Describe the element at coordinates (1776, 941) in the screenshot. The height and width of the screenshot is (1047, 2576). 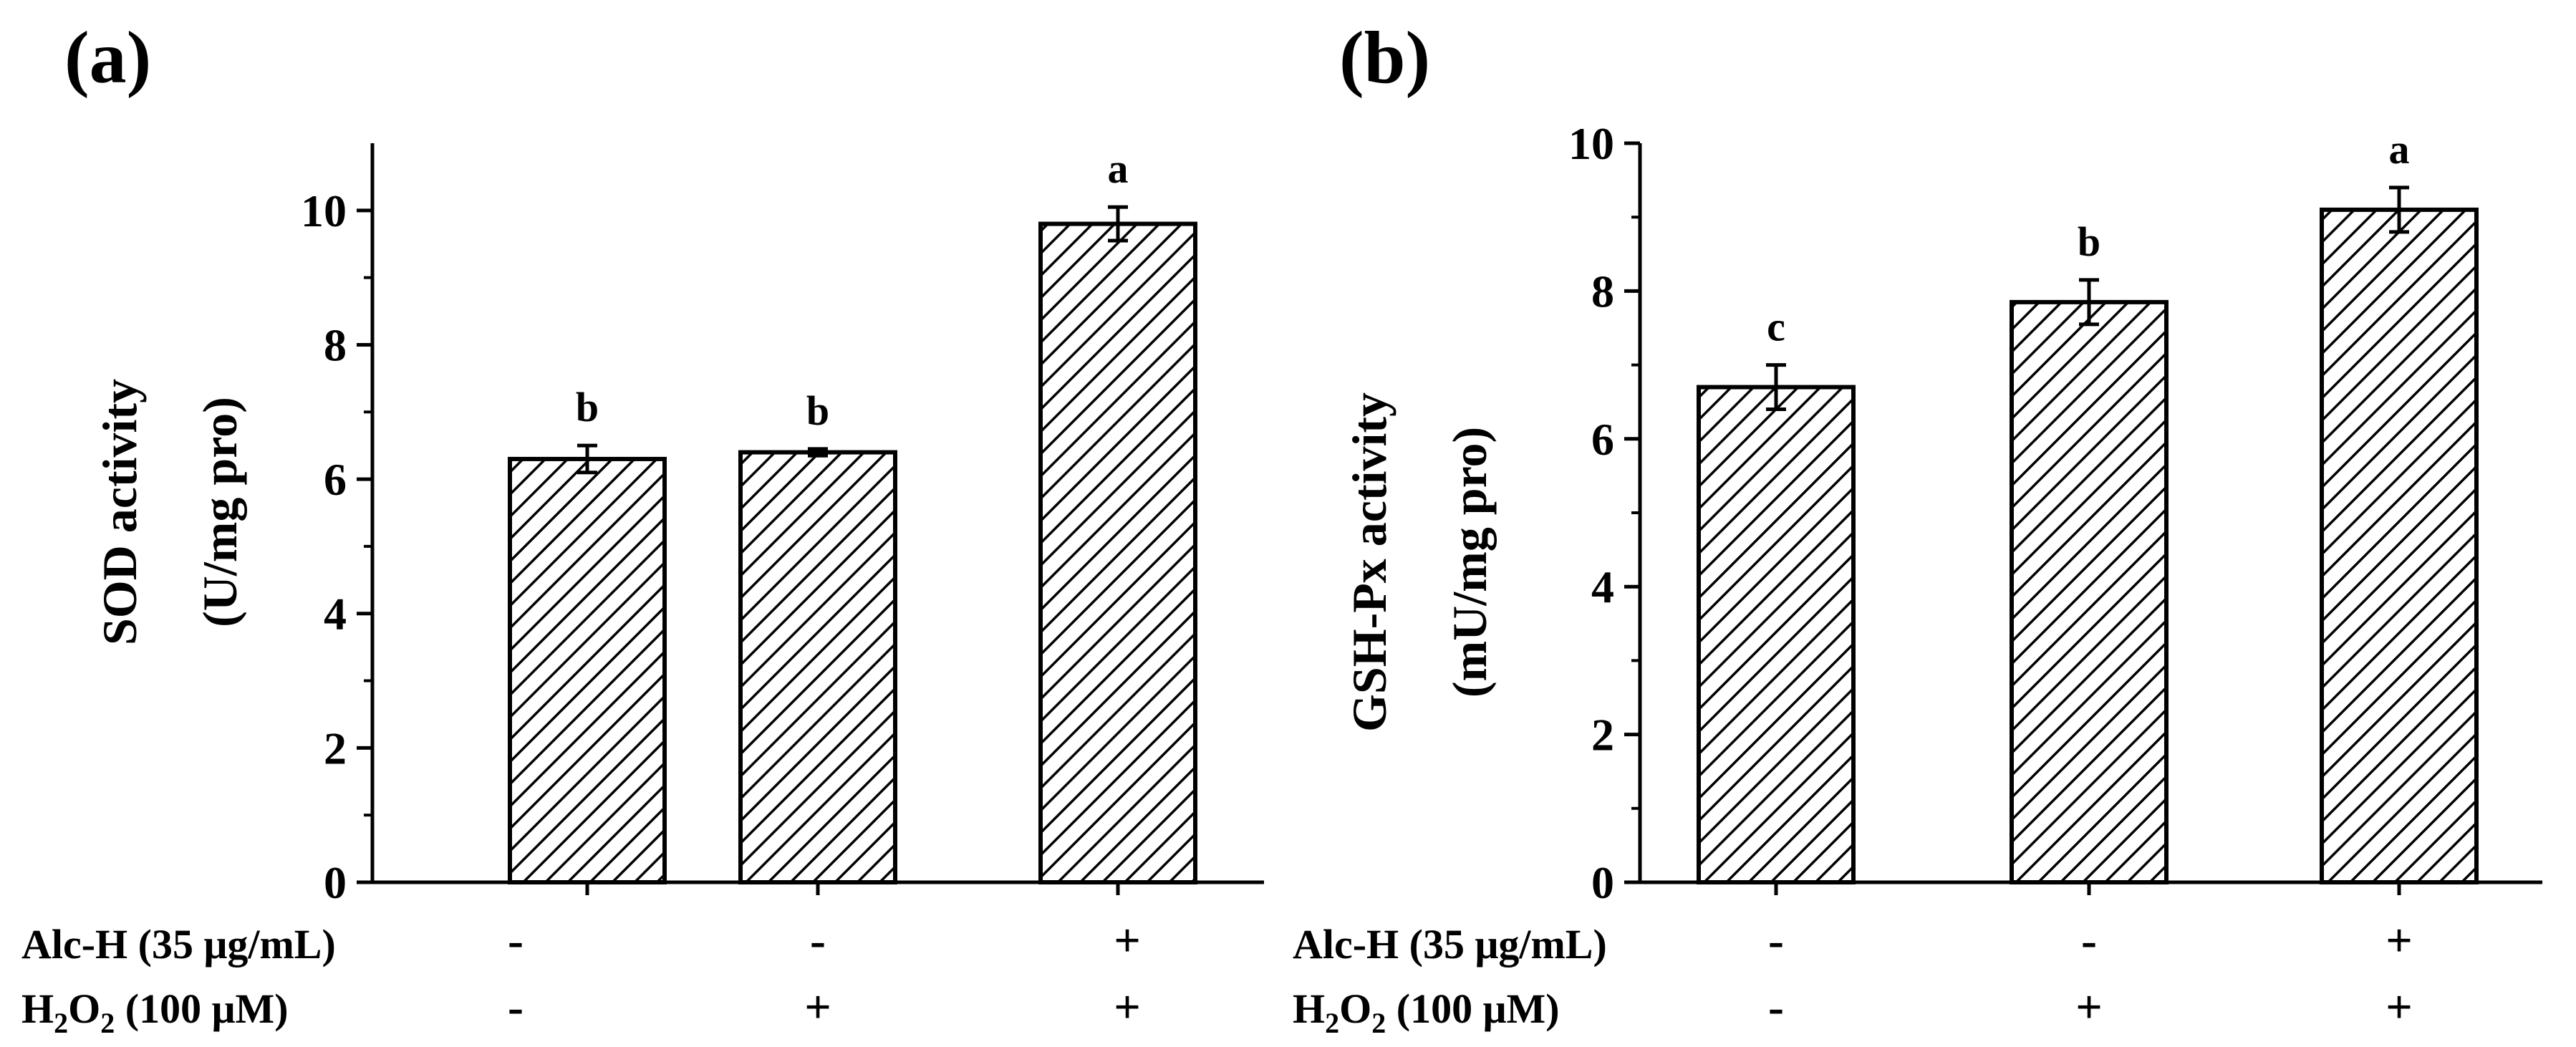
I see `panel-b-alc-sign-1: -` at that location.